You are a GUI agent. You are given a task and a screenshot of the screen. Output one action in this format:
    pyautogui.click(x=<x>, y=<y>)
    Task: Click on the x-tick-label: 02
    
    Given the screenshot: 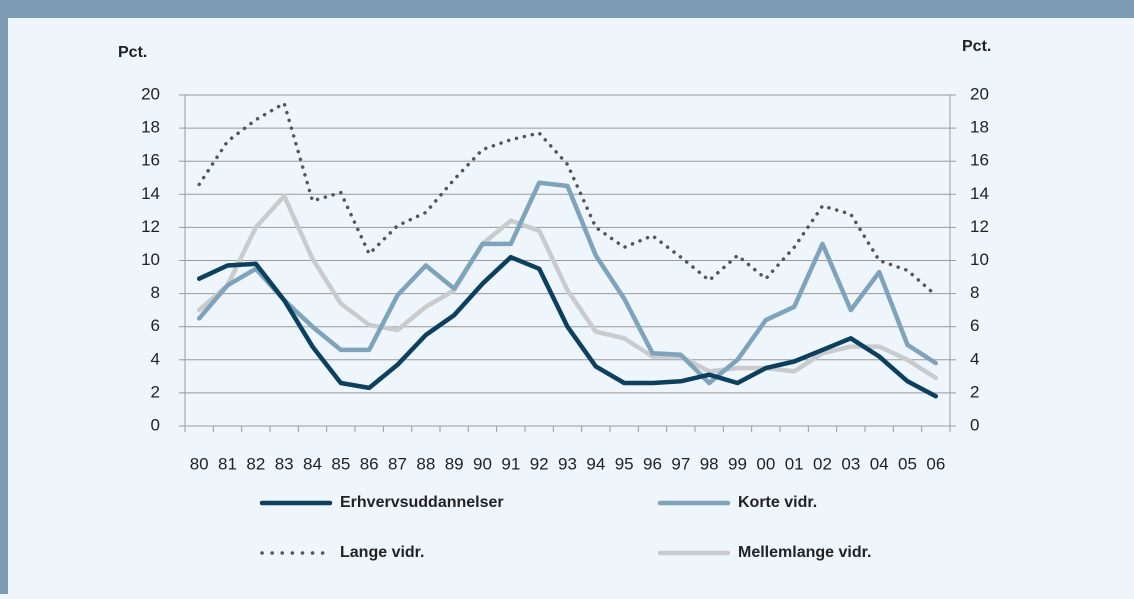 What is the action you would take?
    pyautogui.click(x=822, y=463)
    